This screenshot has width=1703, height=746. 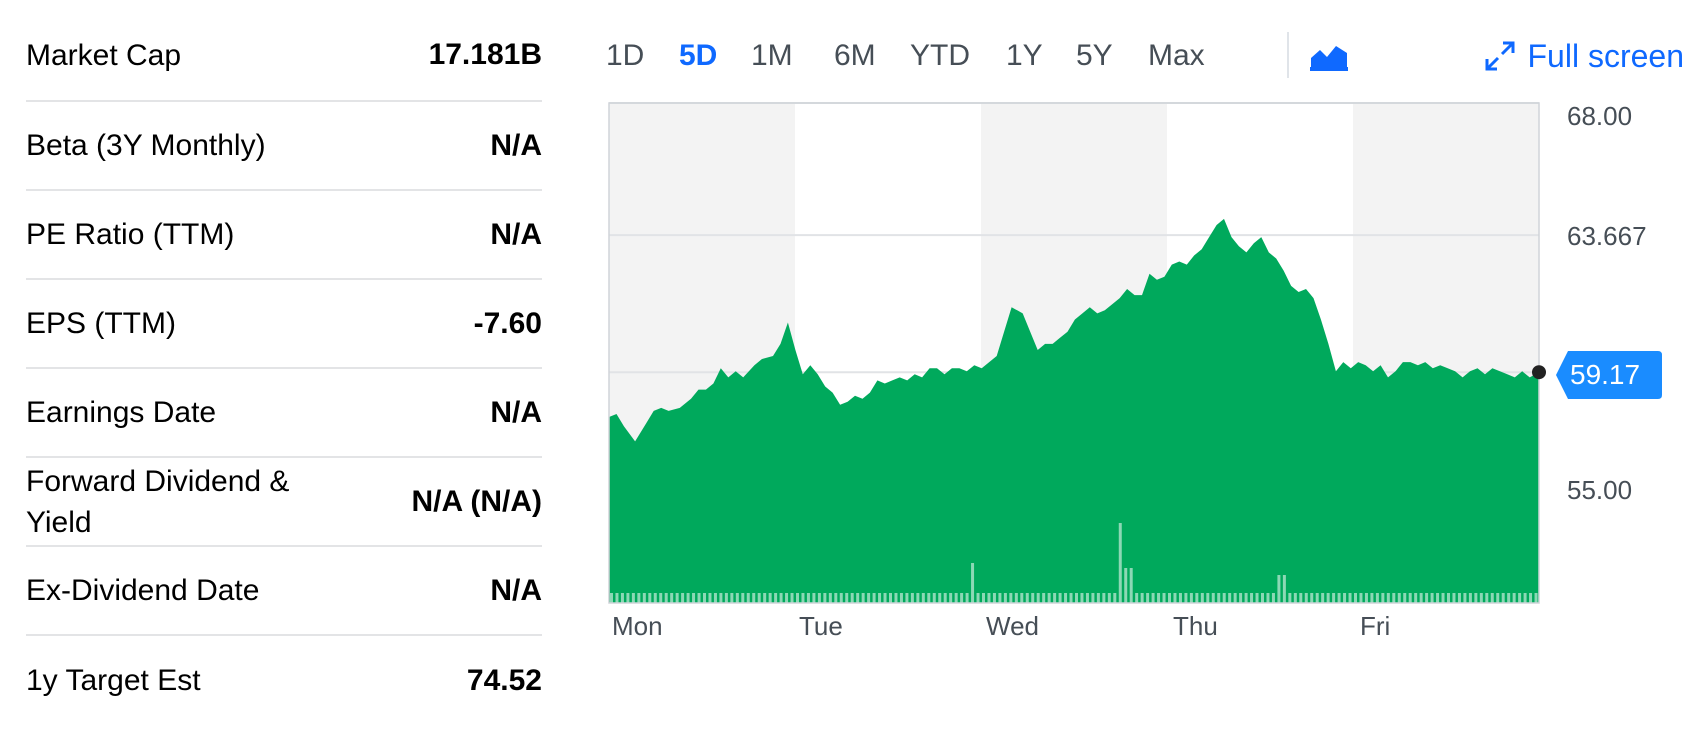 I want to click on toolbar-divider, so click(x=1288, y=55).